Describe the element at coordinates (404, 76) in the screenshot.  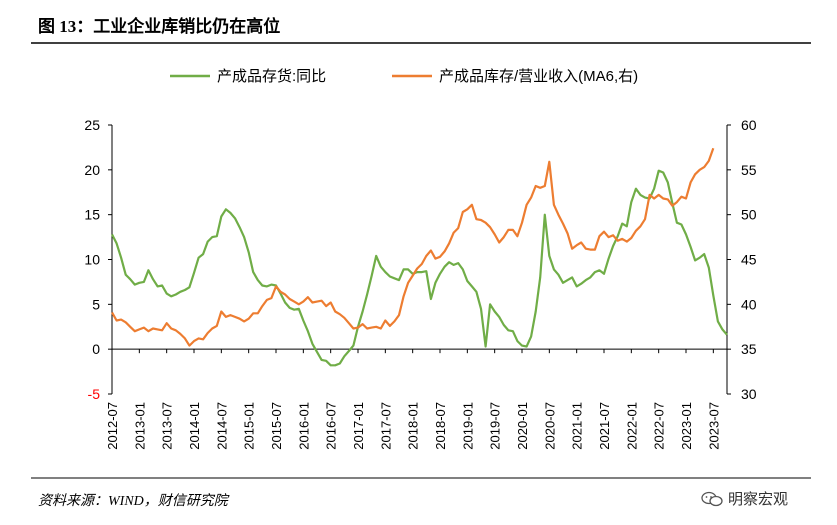
I see `legend: 产成品存货:同比 产成品库存/营业收入(MA6,右)` at that location.